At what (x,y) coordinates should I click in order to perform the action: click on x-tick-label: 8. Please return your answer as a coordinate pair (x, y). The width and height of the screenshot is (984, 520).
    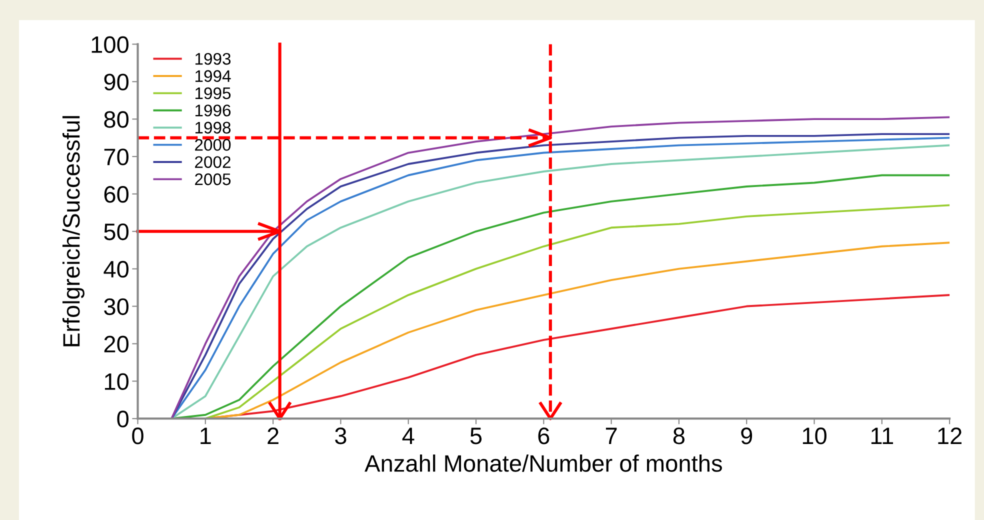
    Looking at the image, I should click on (678, 436).